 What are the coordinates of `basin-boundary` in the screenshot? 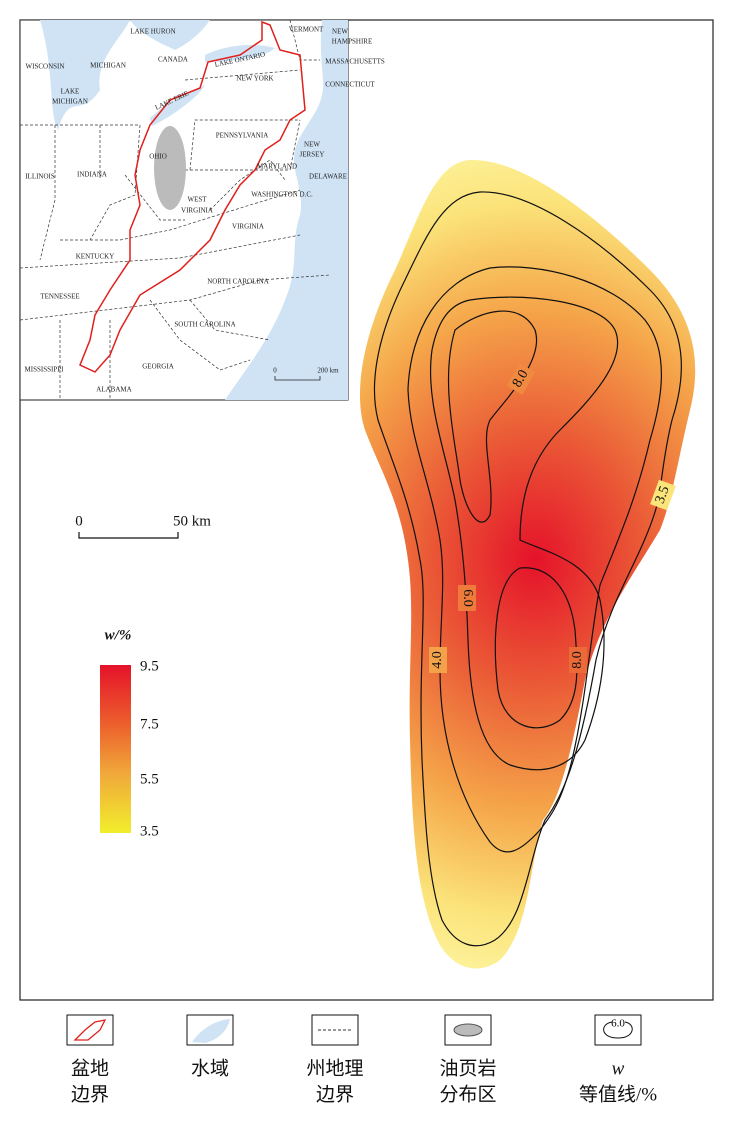 It's located at (192, 196).